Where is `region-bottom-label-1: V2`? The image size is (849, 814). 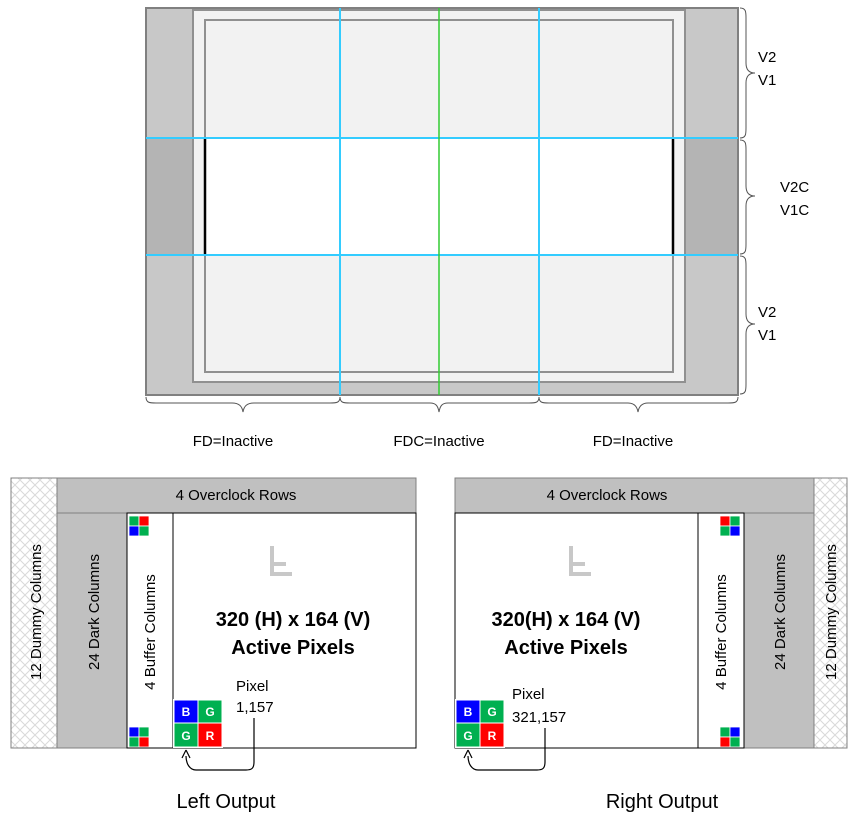
region-bottom-label-1: V2 is located at coordinates (767, 312).